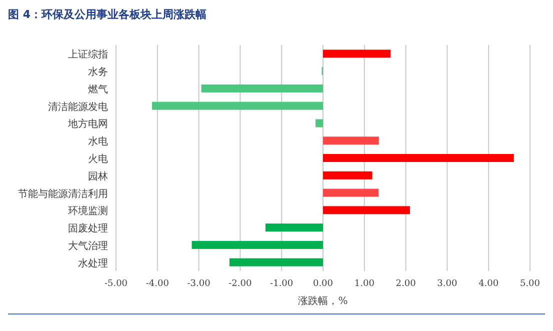 The image size is (553, 331). I want to click on y-tick-label: 上证综指, so click(88, 54).